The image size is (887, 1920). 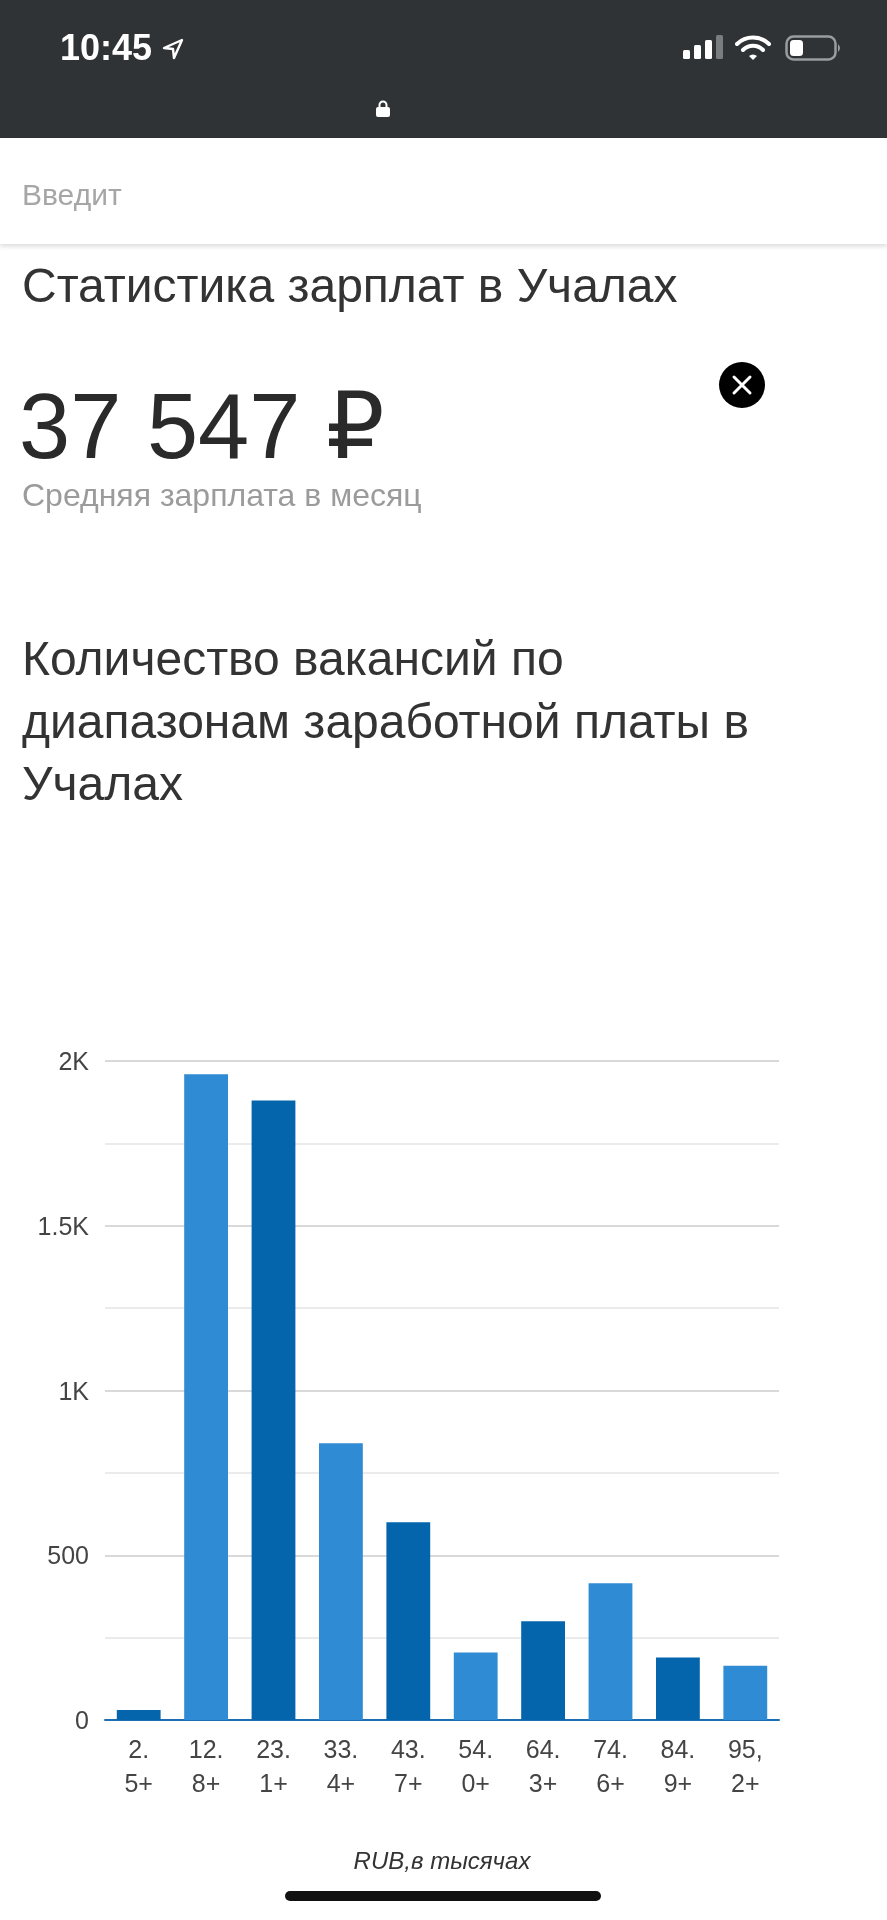 What do you see at coordinates (138, 1766) in the screenshot?
I see `x-tick-label: 2.5+` at bounding box center [138, 1766].